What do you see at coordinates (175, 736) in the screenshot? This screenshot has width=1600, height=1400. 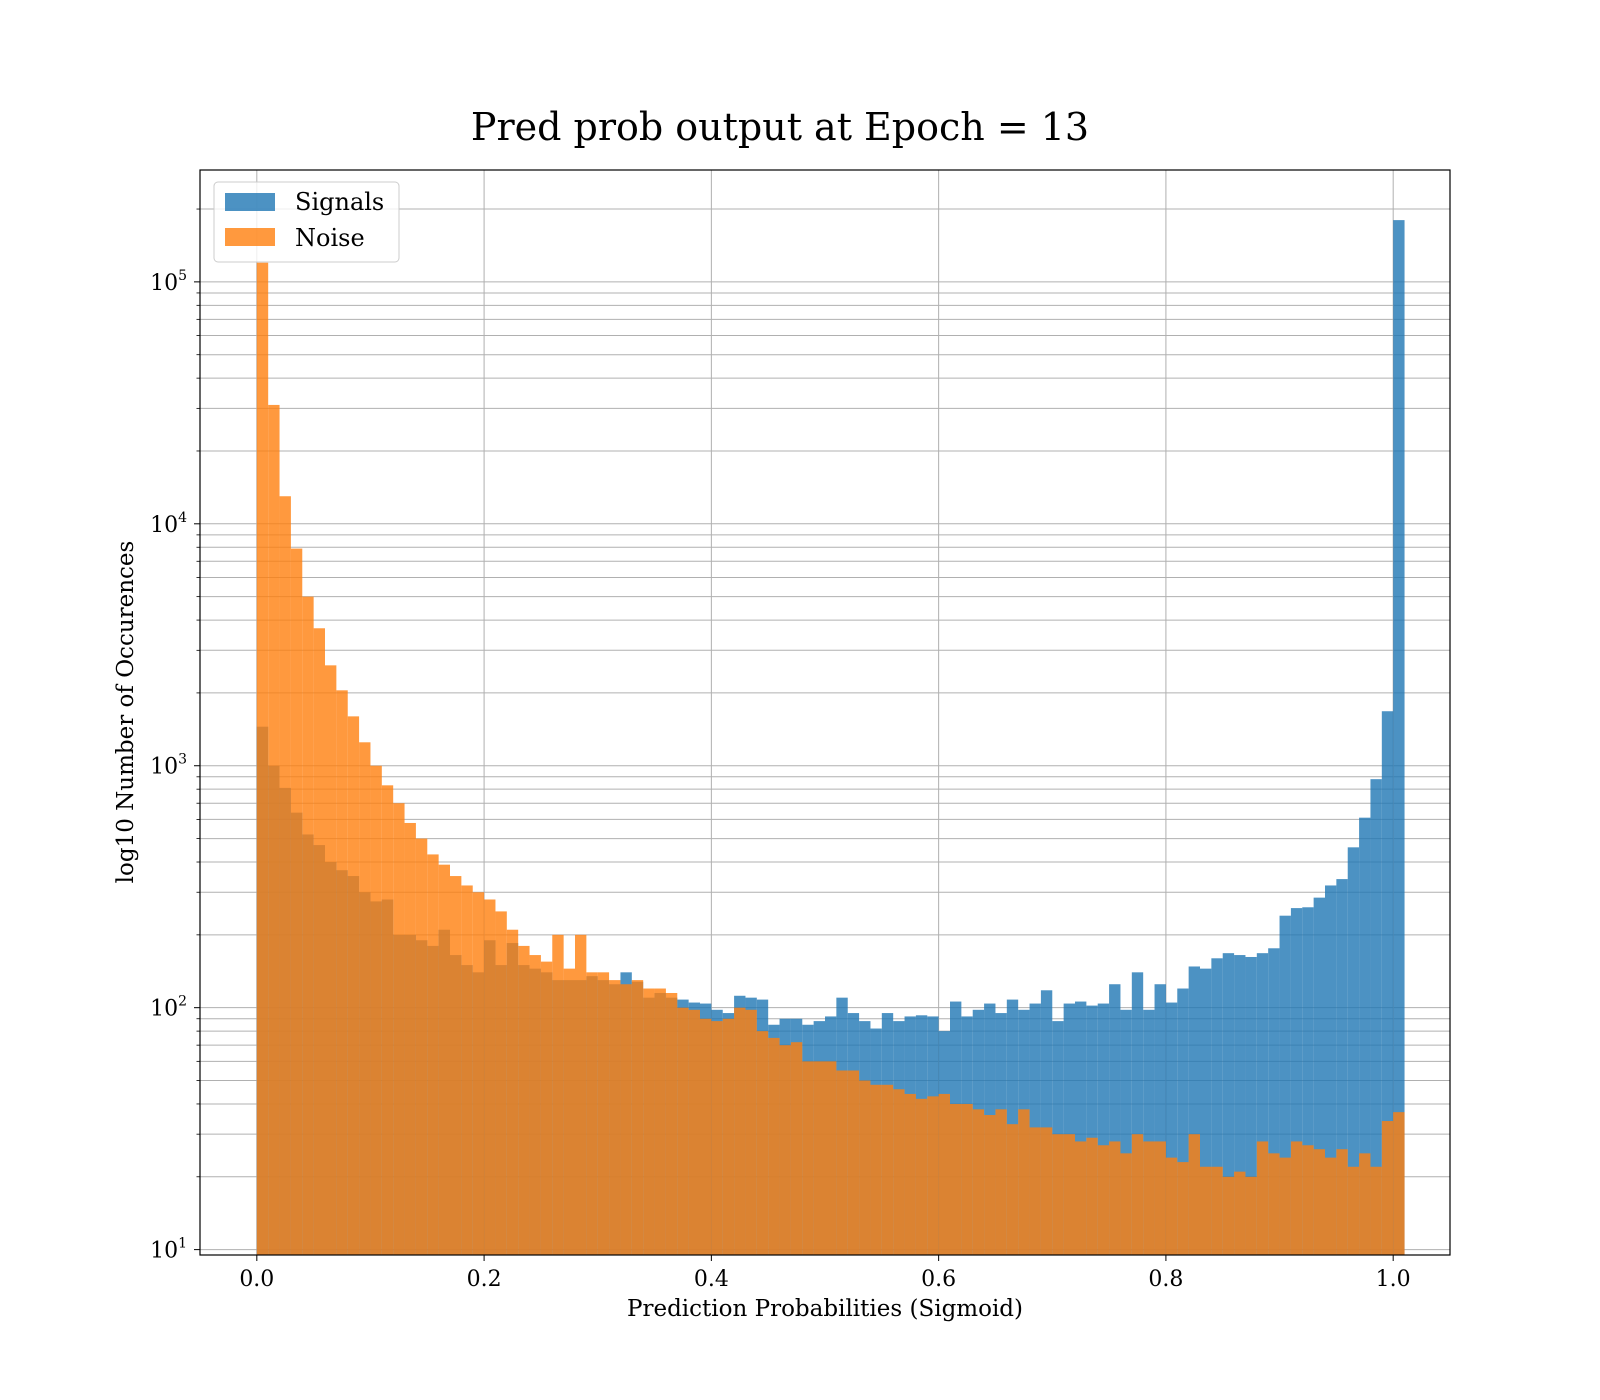 I see `y-axis-ticks: 10¹ 10² 10³ 10⁴ 10⁵` at bounding box center [175, 736].